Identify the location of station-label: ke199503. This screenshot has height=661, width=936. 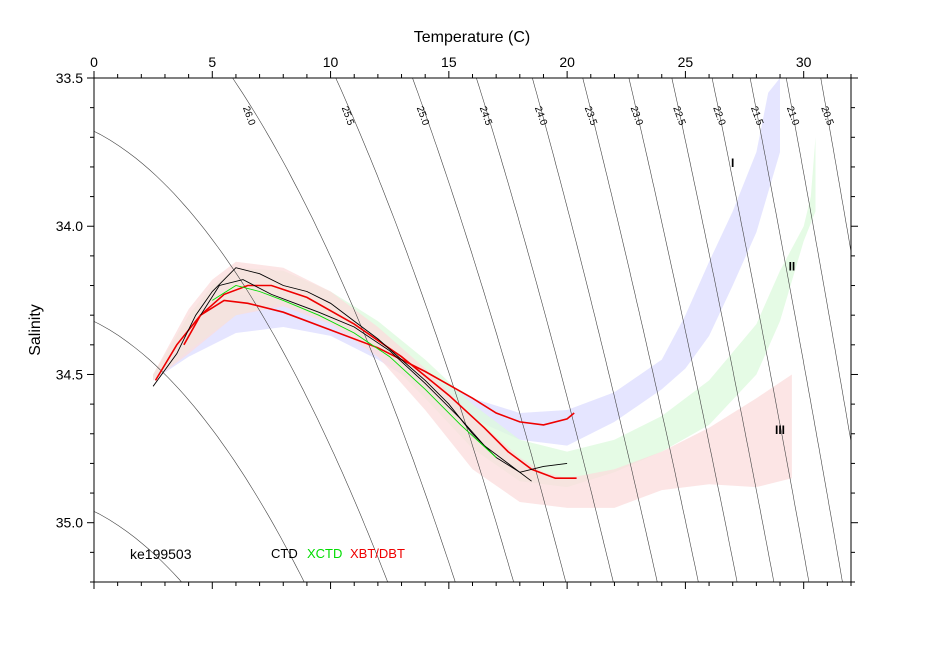
(161, 554).